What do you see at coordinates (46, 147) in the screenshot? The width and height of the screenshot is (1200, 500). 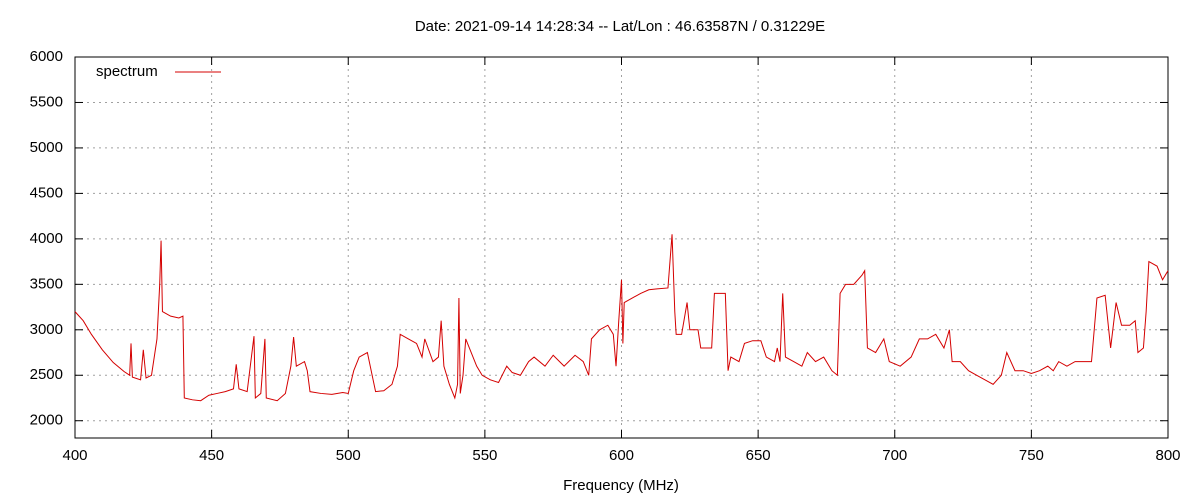 I see `y-tick-label: 5000` at bounding box center [46, 147].